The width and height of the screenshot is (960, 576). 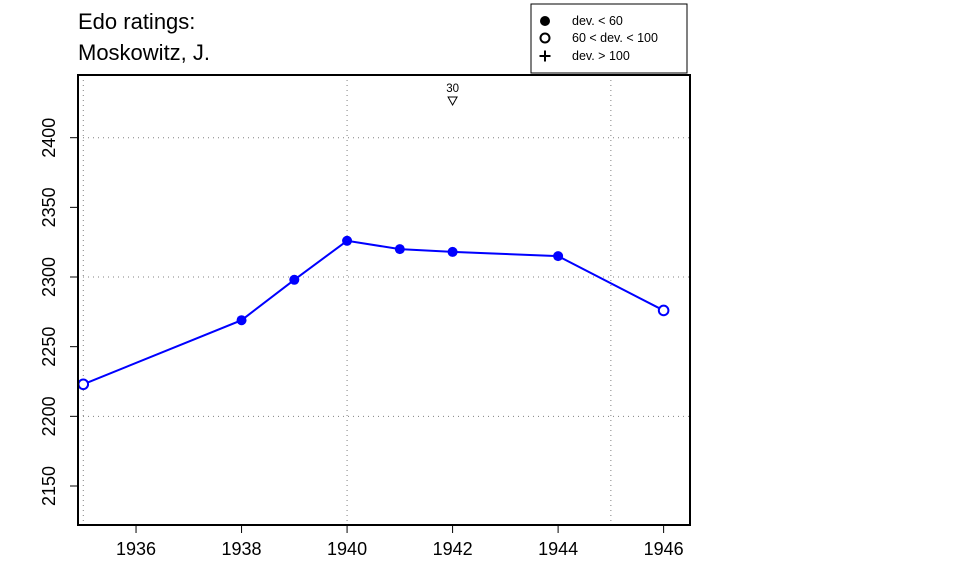 I want to click on x-tick-label: 1946, so click(x=664, y=549).